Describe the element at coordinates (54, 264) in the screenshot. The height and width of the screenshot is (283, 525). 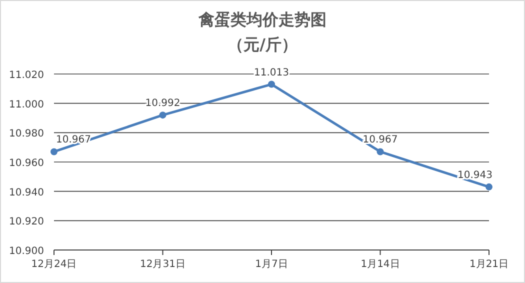
I see `x-tick-label: 12月24日` at that location.